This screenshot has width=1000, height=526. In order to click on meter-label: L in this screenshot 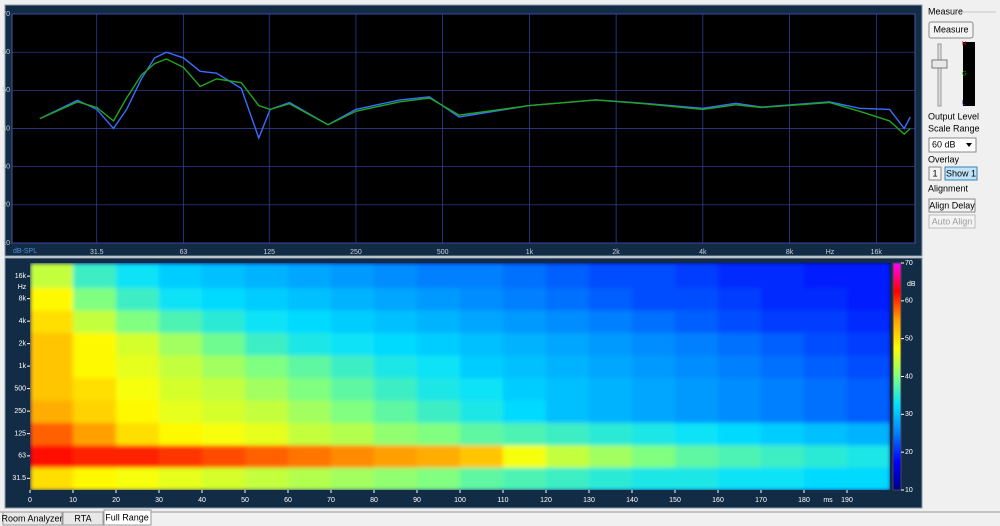, I will do `click(964, 104)`.